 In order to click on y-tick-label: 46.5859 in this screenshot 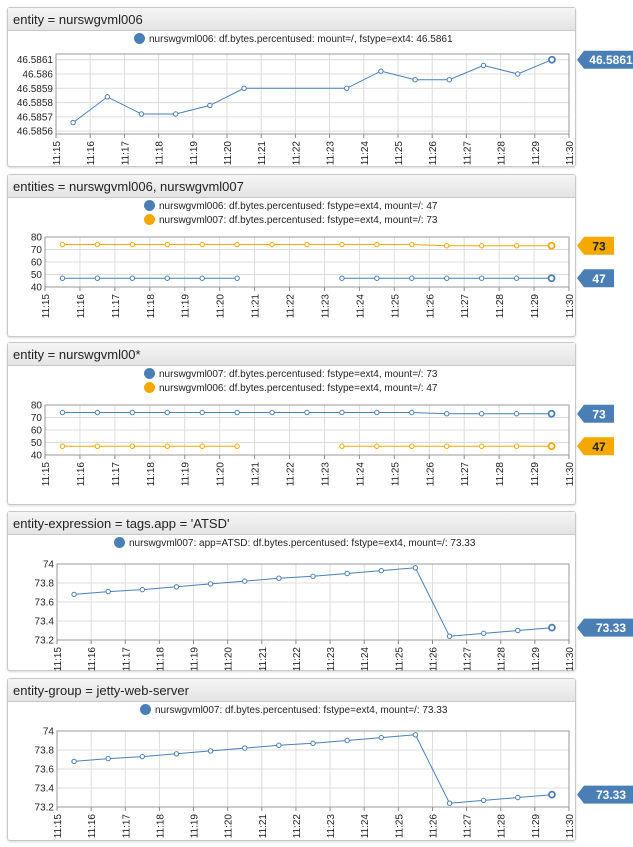, I will do `click(35, 89)`.